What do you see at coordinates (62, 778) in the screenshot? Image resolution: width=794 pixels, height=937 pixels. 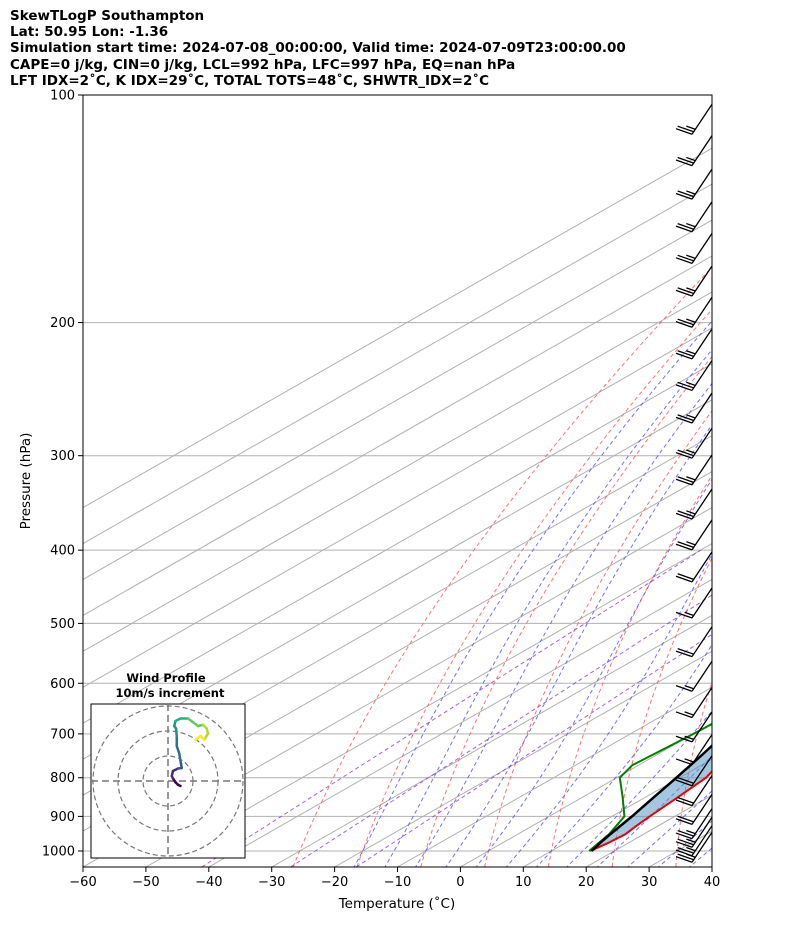 I see `y-tick-label: 800` at bounding box center [62, 778].